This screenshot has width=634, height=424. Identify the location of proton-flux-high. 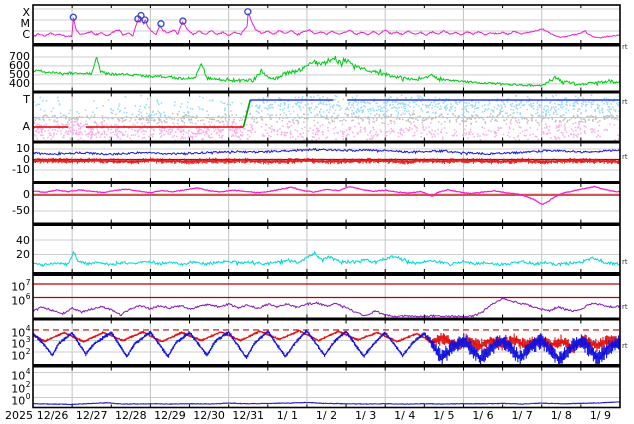
(326, 307).